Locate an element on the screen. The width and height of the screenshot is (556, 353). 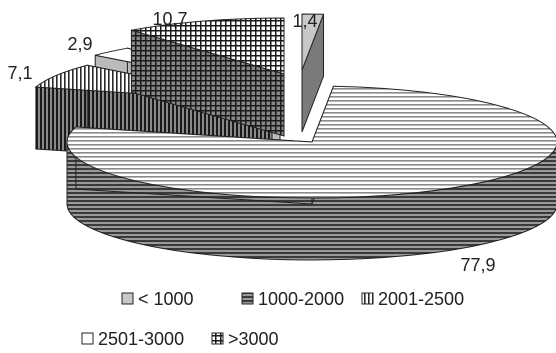
data-label-3: 2,9 is located at coordinates (79, 44).